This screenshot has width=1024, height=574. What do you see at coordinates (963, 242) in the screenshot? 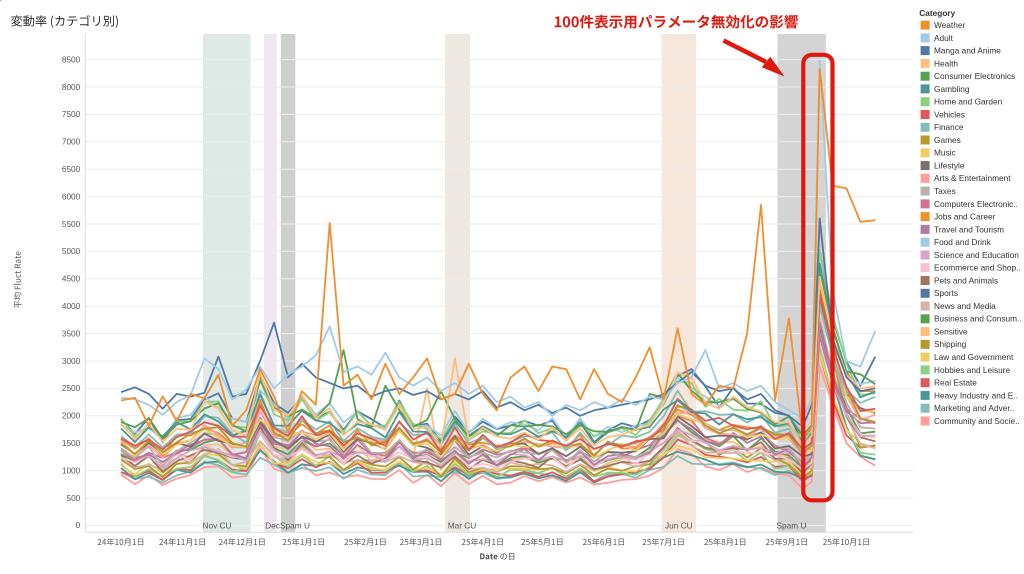
I see `svg-text: Food and Drink` at bounding box center [963, 242].